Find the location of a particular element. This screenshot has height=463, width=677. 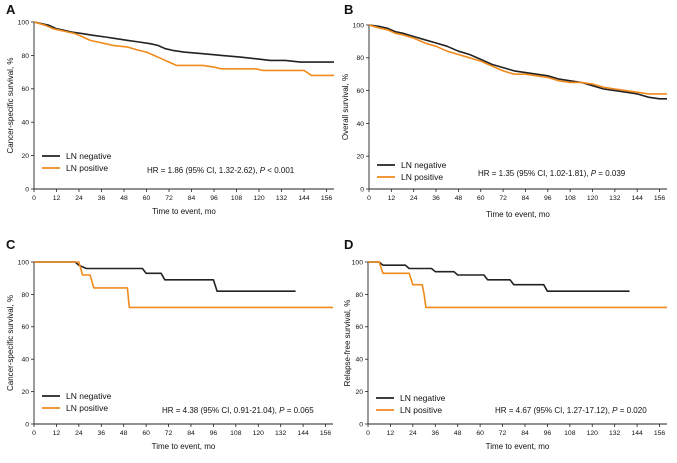

hr-prefix: HR = 1.86 (95% CI, 1.32-2.62), is located at coordinates (203, 170).